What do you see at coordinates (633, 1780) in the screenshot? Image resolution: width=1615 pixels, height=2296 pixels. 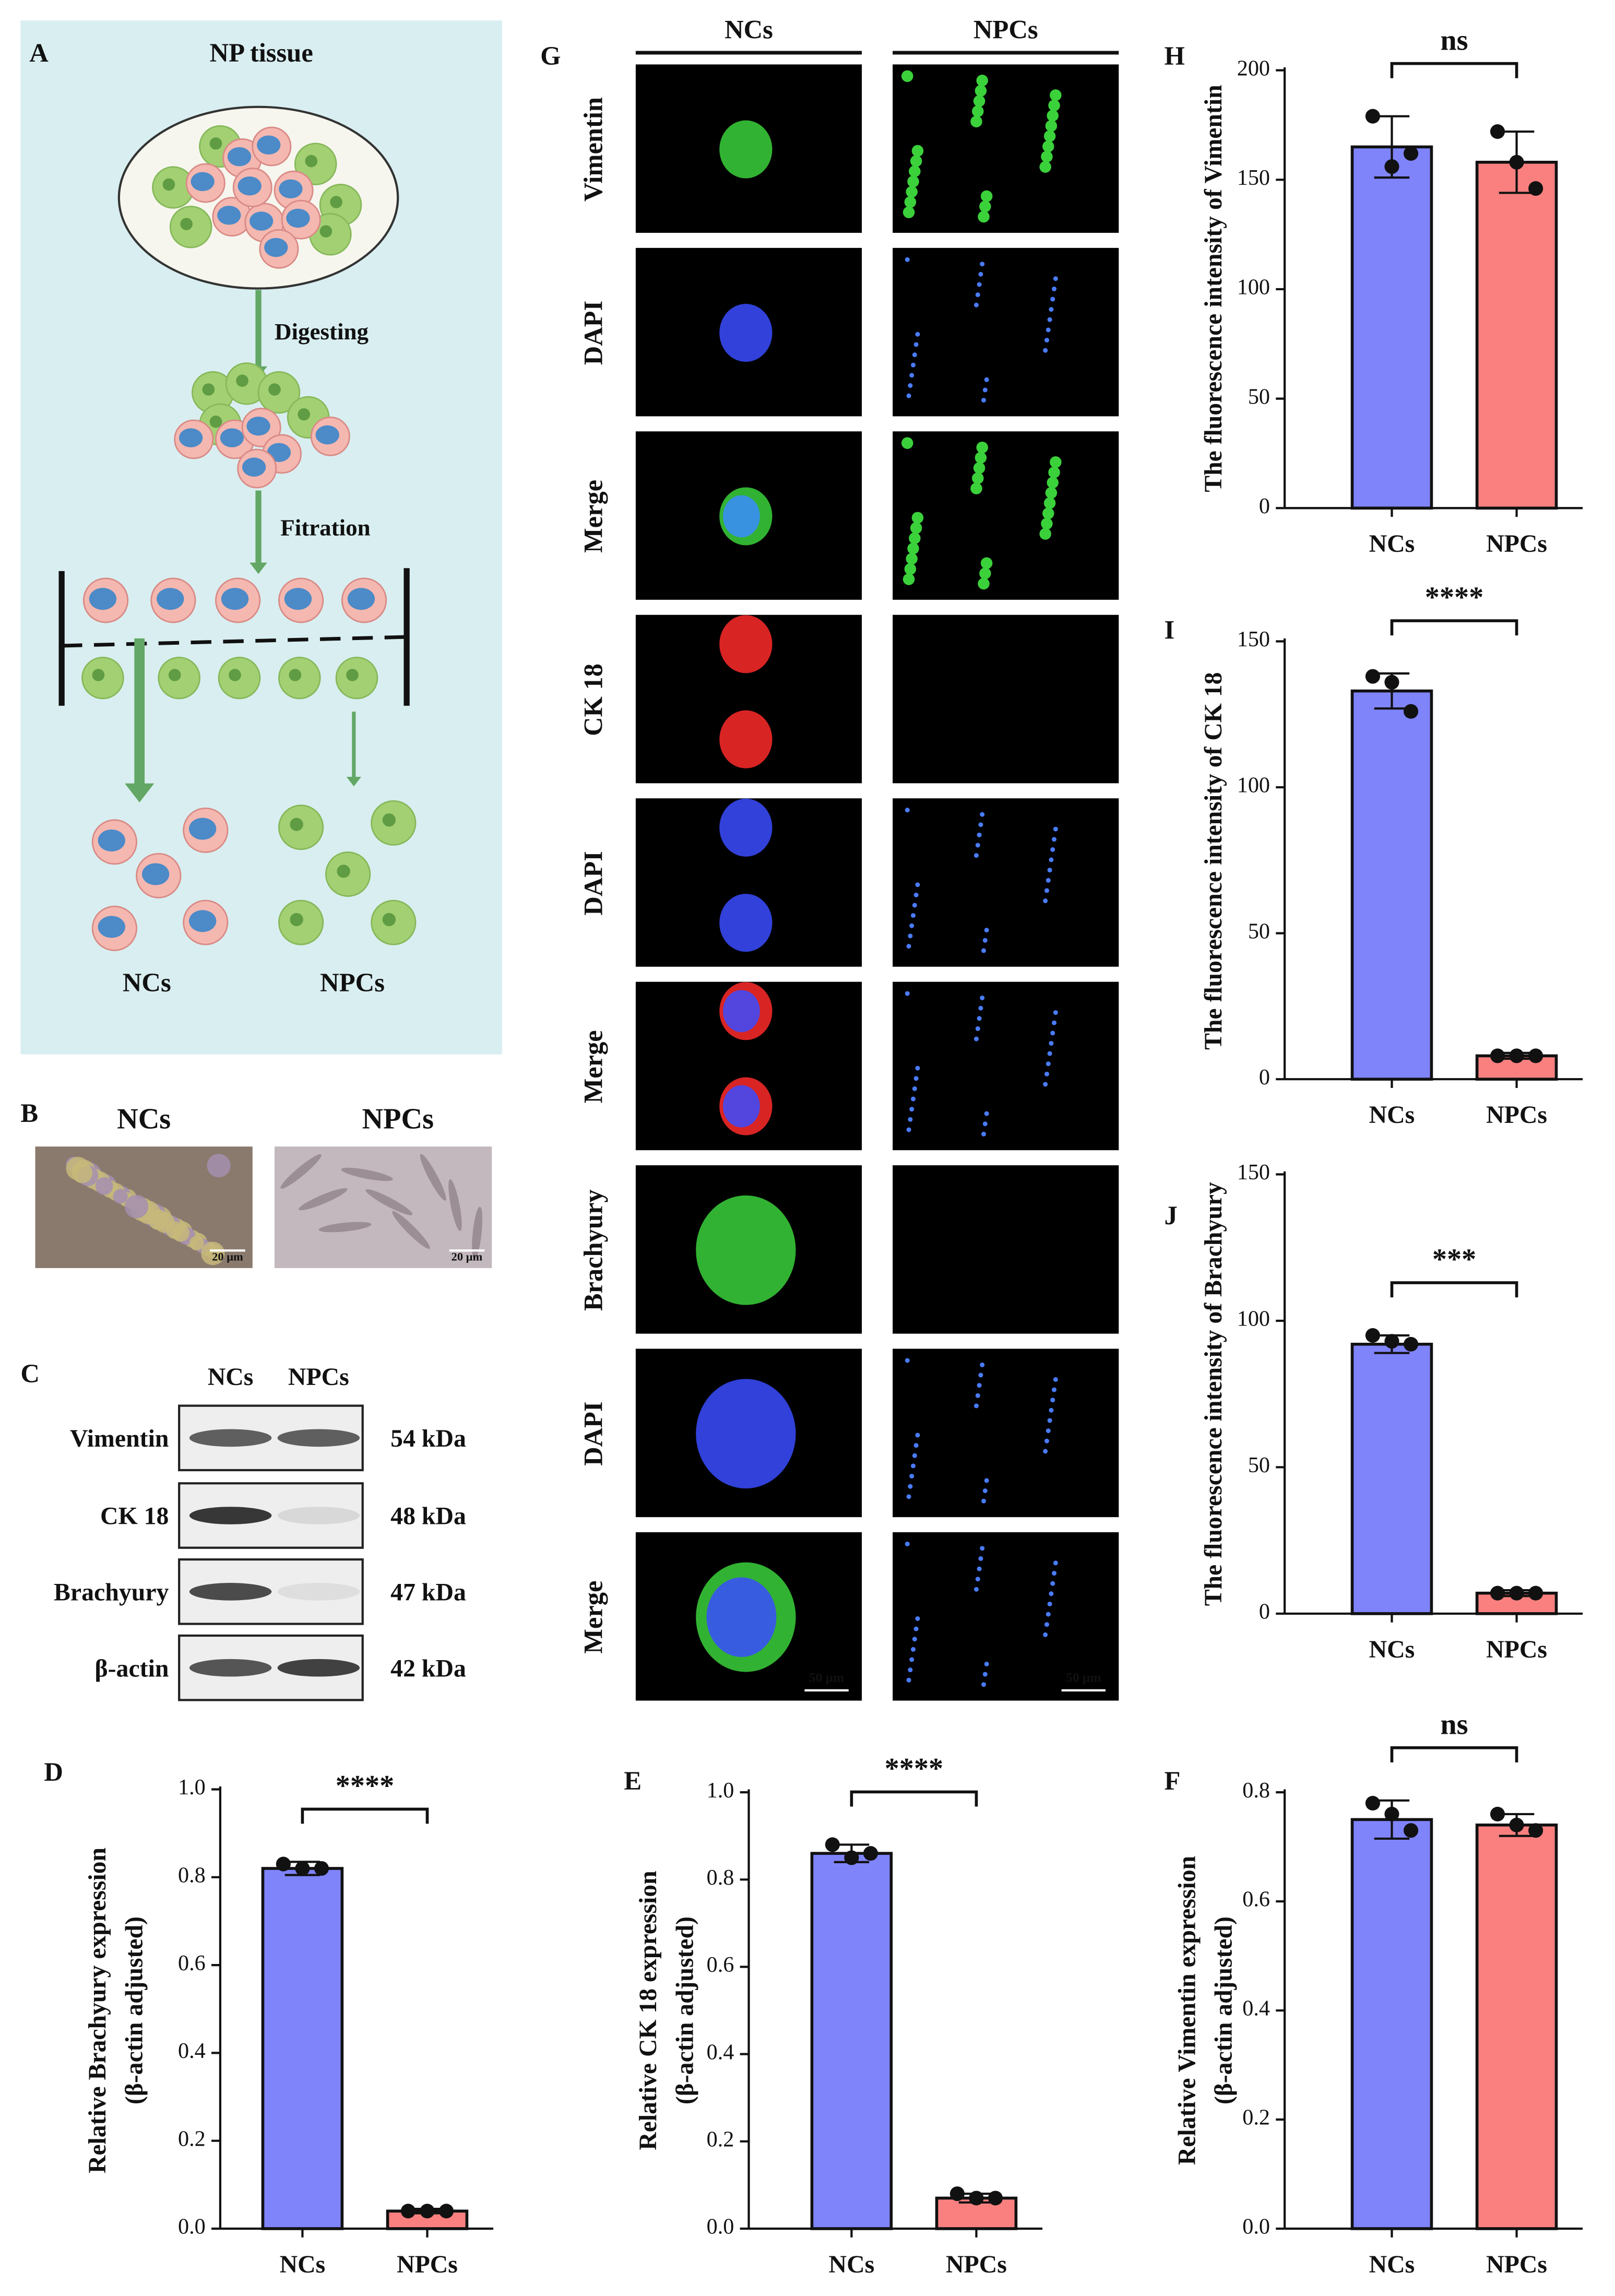 I see `panel-letter: E` at bounding box center [633, 1780].